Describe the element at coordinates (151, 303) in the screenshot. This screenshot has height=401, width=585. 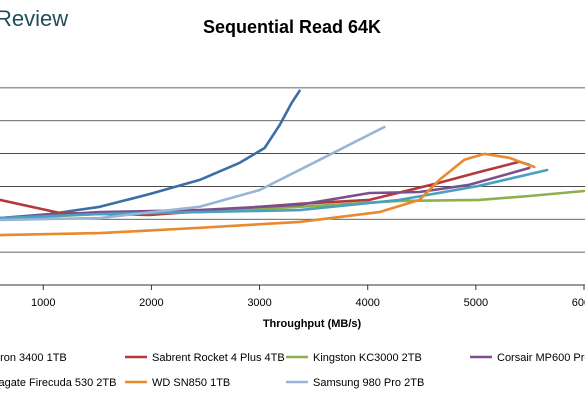
I see `x-tick-label: 2000` at that location.